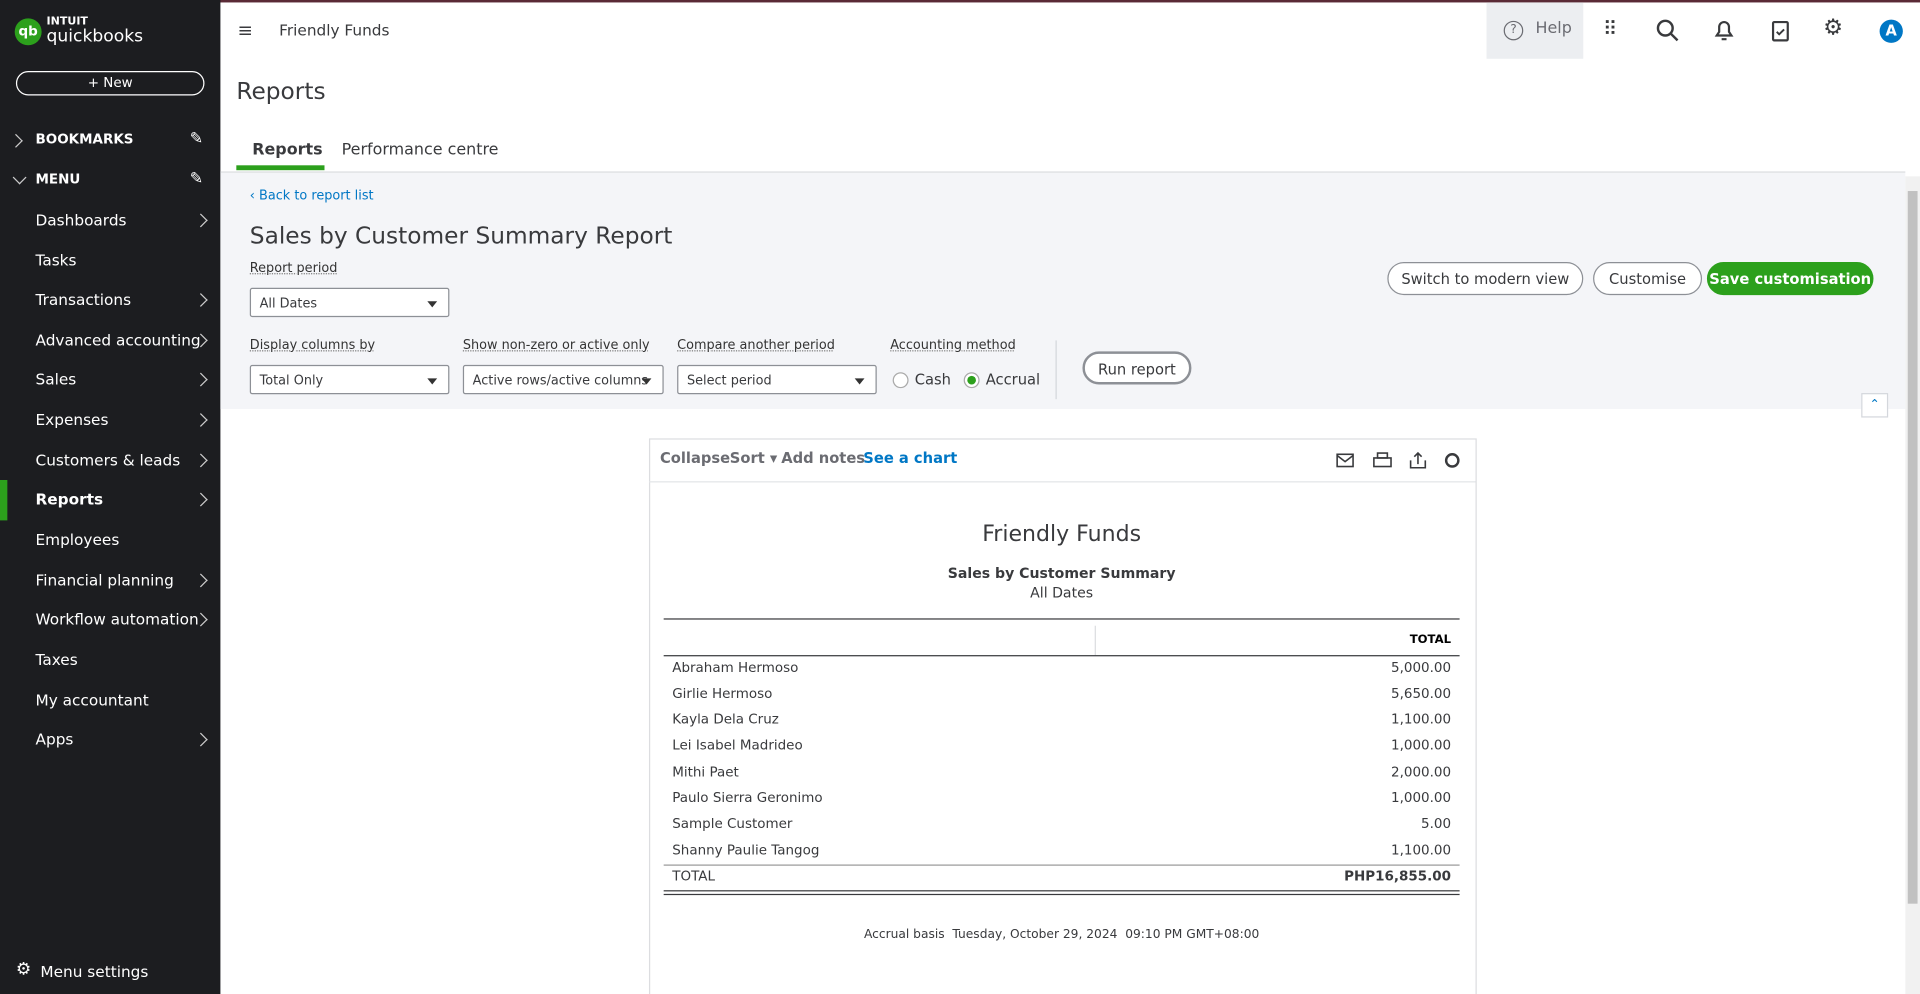  What do you see at coordinates (334, 30) in the screenshot?
I see `company-name: Friendly Funds` at bounding box center [334, 30].